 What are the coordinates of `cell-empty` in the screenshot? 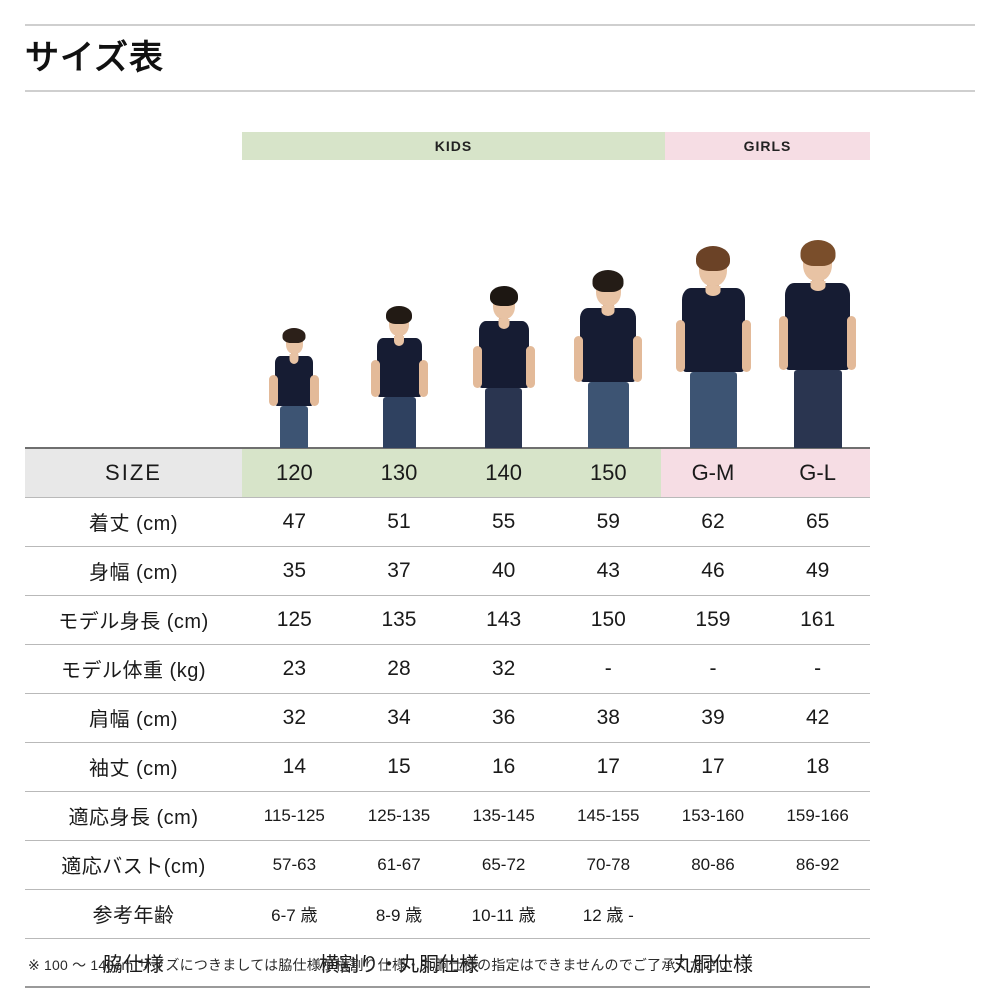 It's located at (765, 914).